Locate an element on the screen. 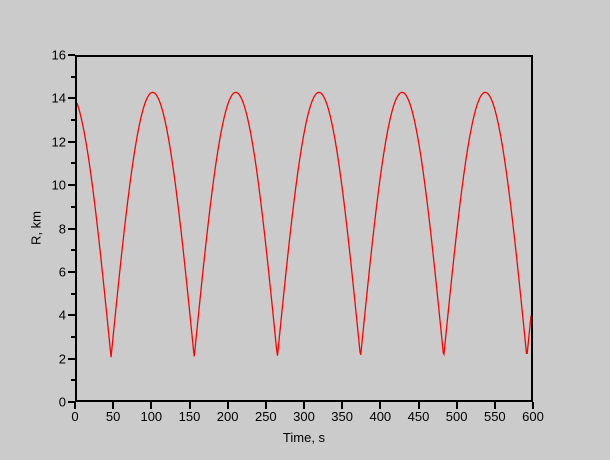 This screenshot has height=460, width=610. x-tick-label: 0 is located at coordinates (75, 416).